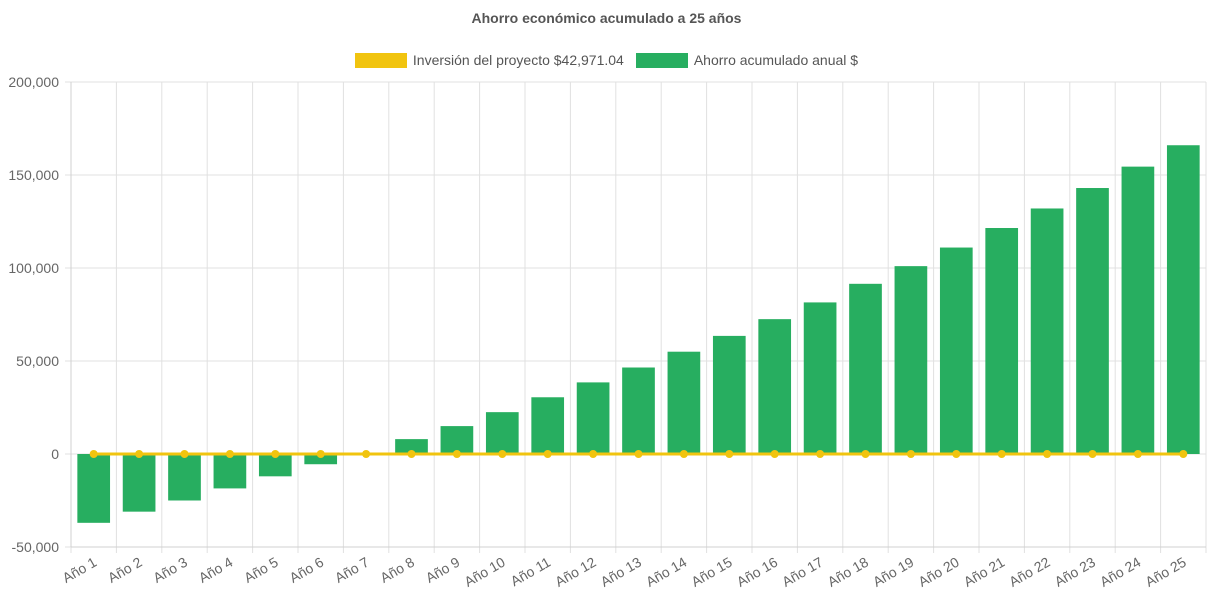 The width and height of the screenshot is (1213, 606). I want to click on x-tick-label: Año 18, so click(848, 572).